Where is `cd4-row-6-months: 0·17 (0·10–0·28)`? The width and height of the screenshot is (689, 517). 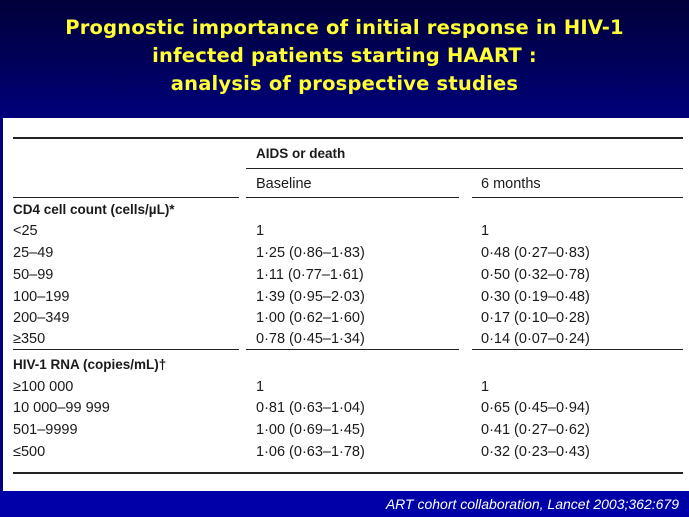
cd4-row-6-months: 0·17 (0·10–0·28) is located at coordinates (535, 318).